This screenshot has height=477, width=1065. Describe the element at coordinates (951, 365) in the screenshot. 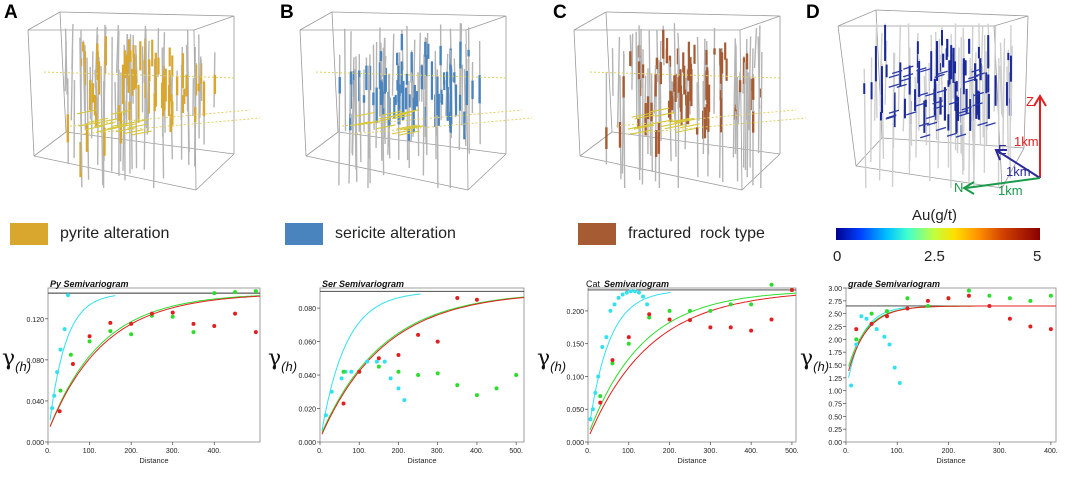

I see `plot-frame` at that location.